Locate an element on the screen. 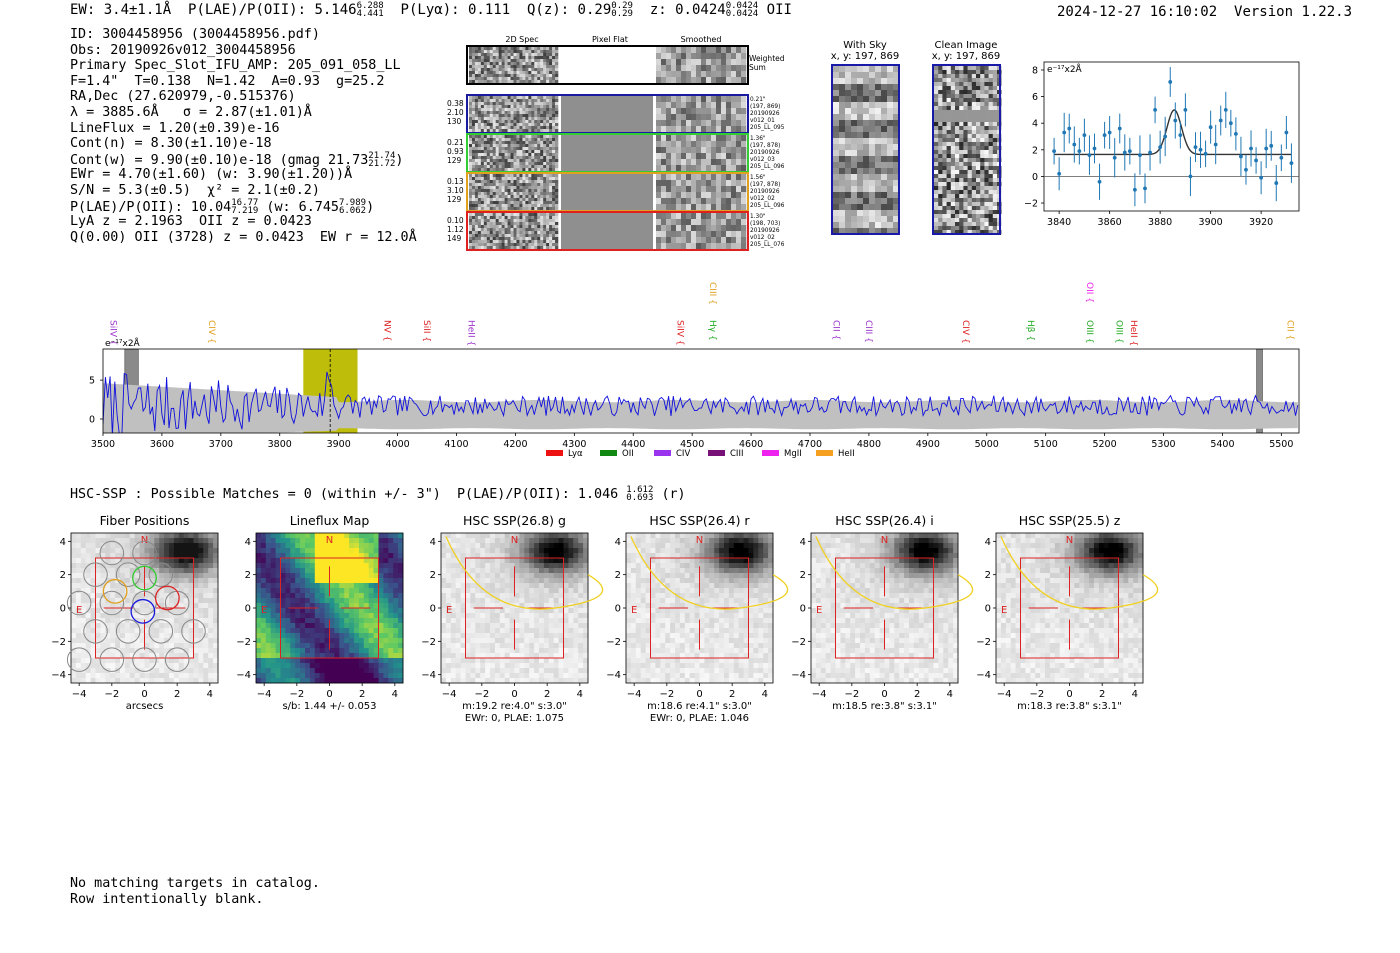 Image resolution: width=1400 pixels, height=953 pixels. with-sky-image is located at coordinates (865, 149).